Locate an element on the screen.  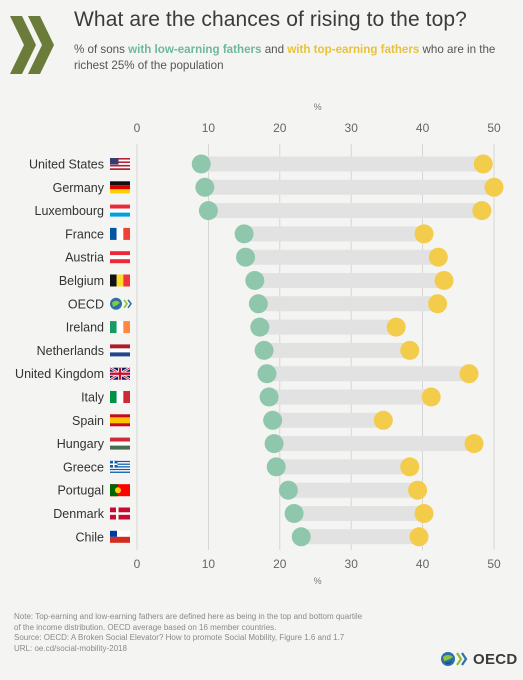
category-label: Austria is located at coordinates (84, 258).